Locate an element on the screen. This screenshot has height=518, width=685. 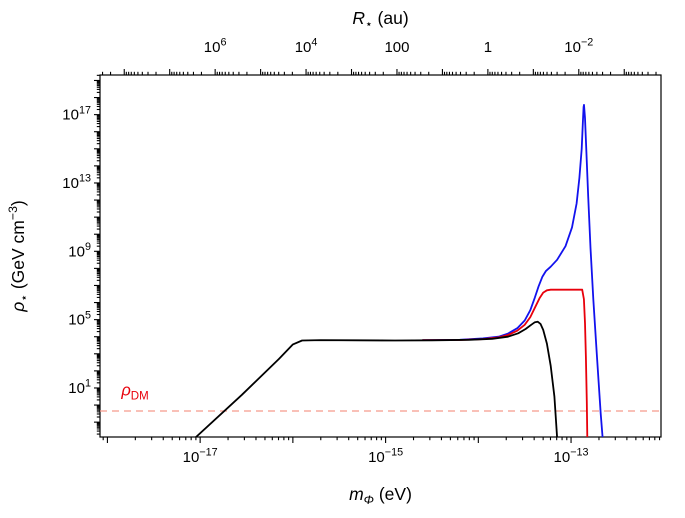
x-tick-label: 10−17 is located at coordinates (200, 456).